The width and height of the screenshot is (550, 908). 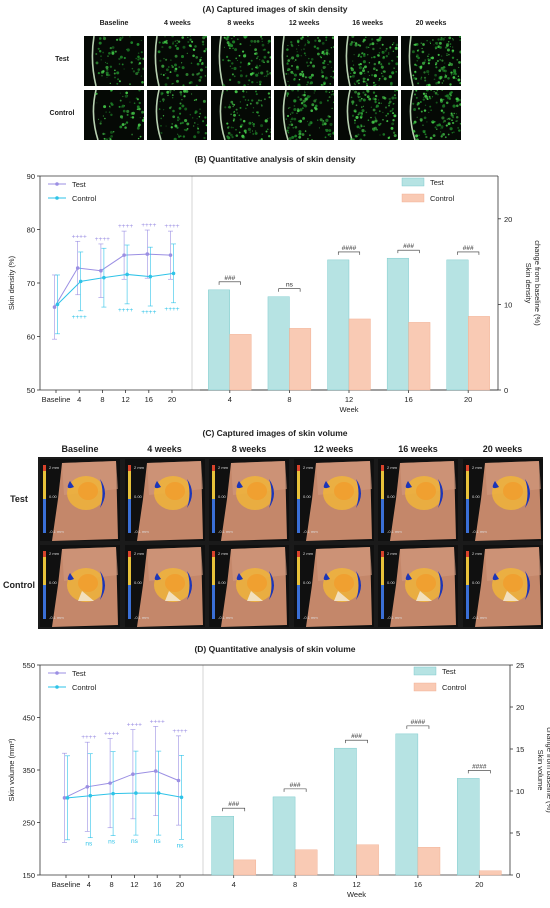 What do you see at coordinates (333, 449) in the screenshot?
I see `volume-timepoint-label: 12 weeks` at bounding box center [333, 449].